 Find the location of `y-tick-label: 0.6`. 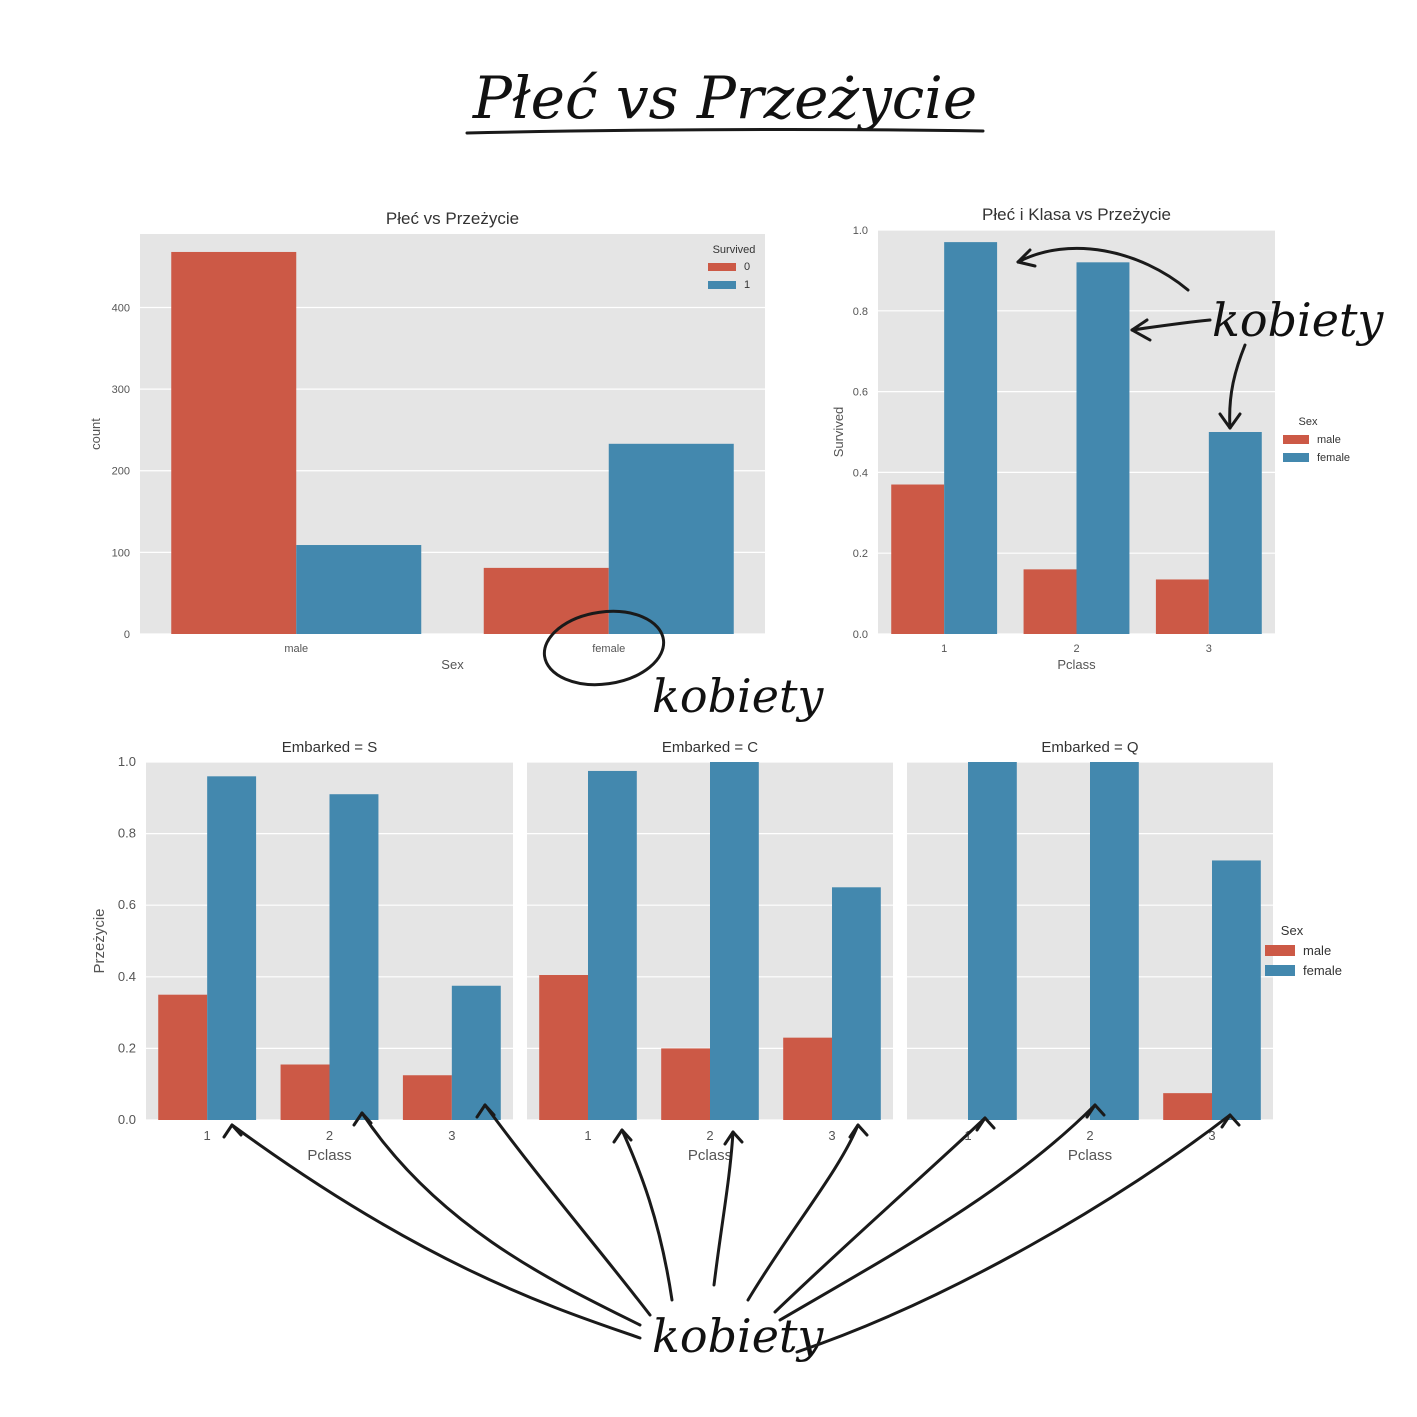

y-tick-label: 0.6 is located at coordinates (860, 393).